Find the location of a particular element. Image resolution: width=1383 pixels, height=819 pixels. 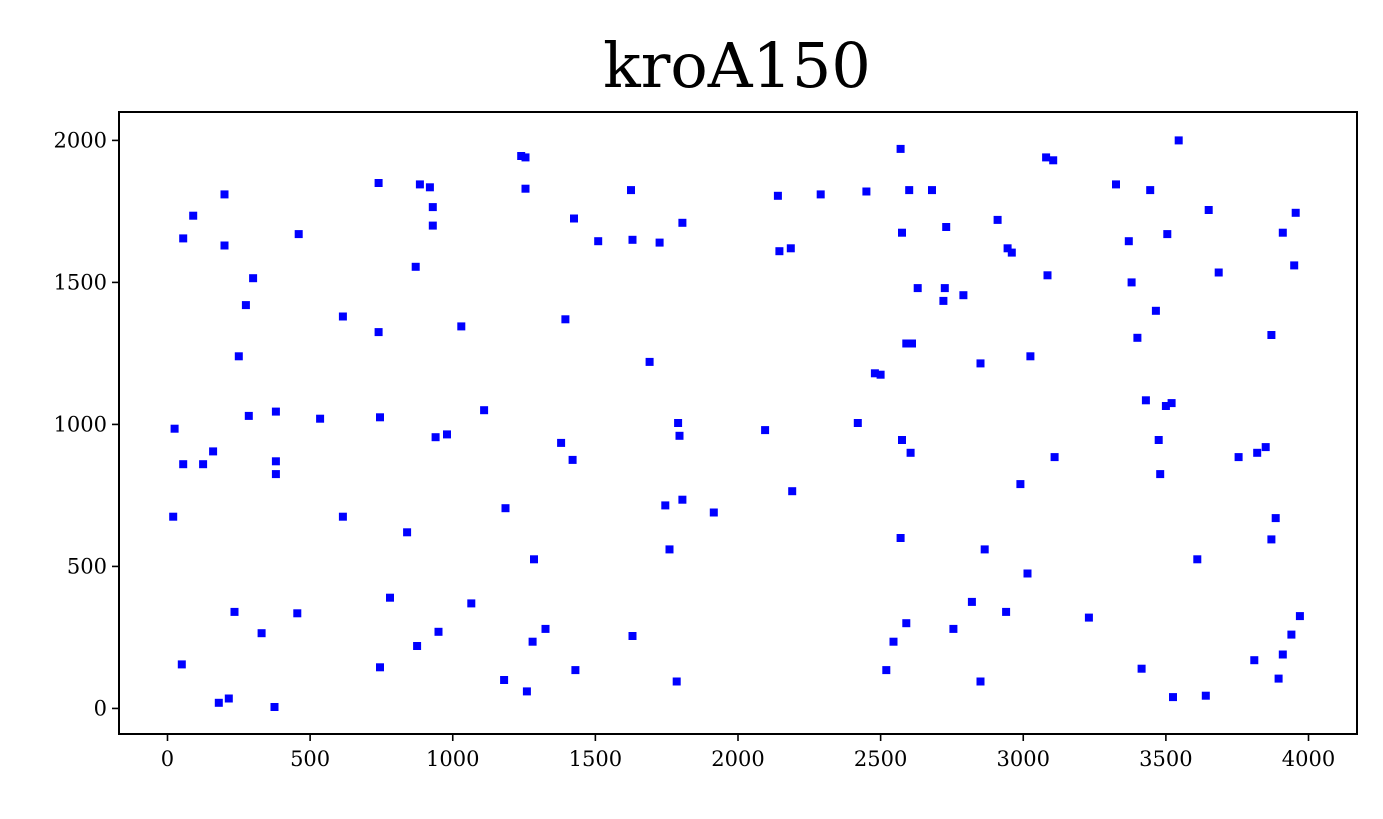

x-tick-label: 2500 is located at coordinates (880, 759).